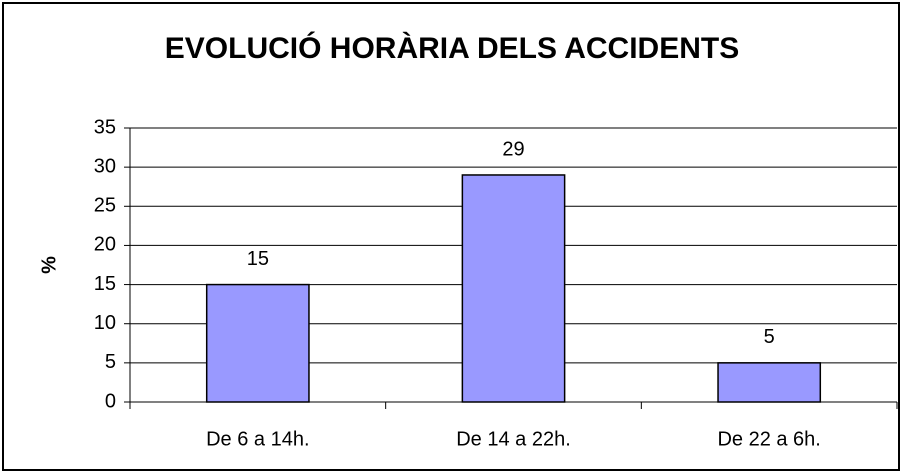 The image size is (905, 475). What do you see at coordinates (258, 259) in the screenshot?
I see `data-label: 15` at bounding box center [258, 259].